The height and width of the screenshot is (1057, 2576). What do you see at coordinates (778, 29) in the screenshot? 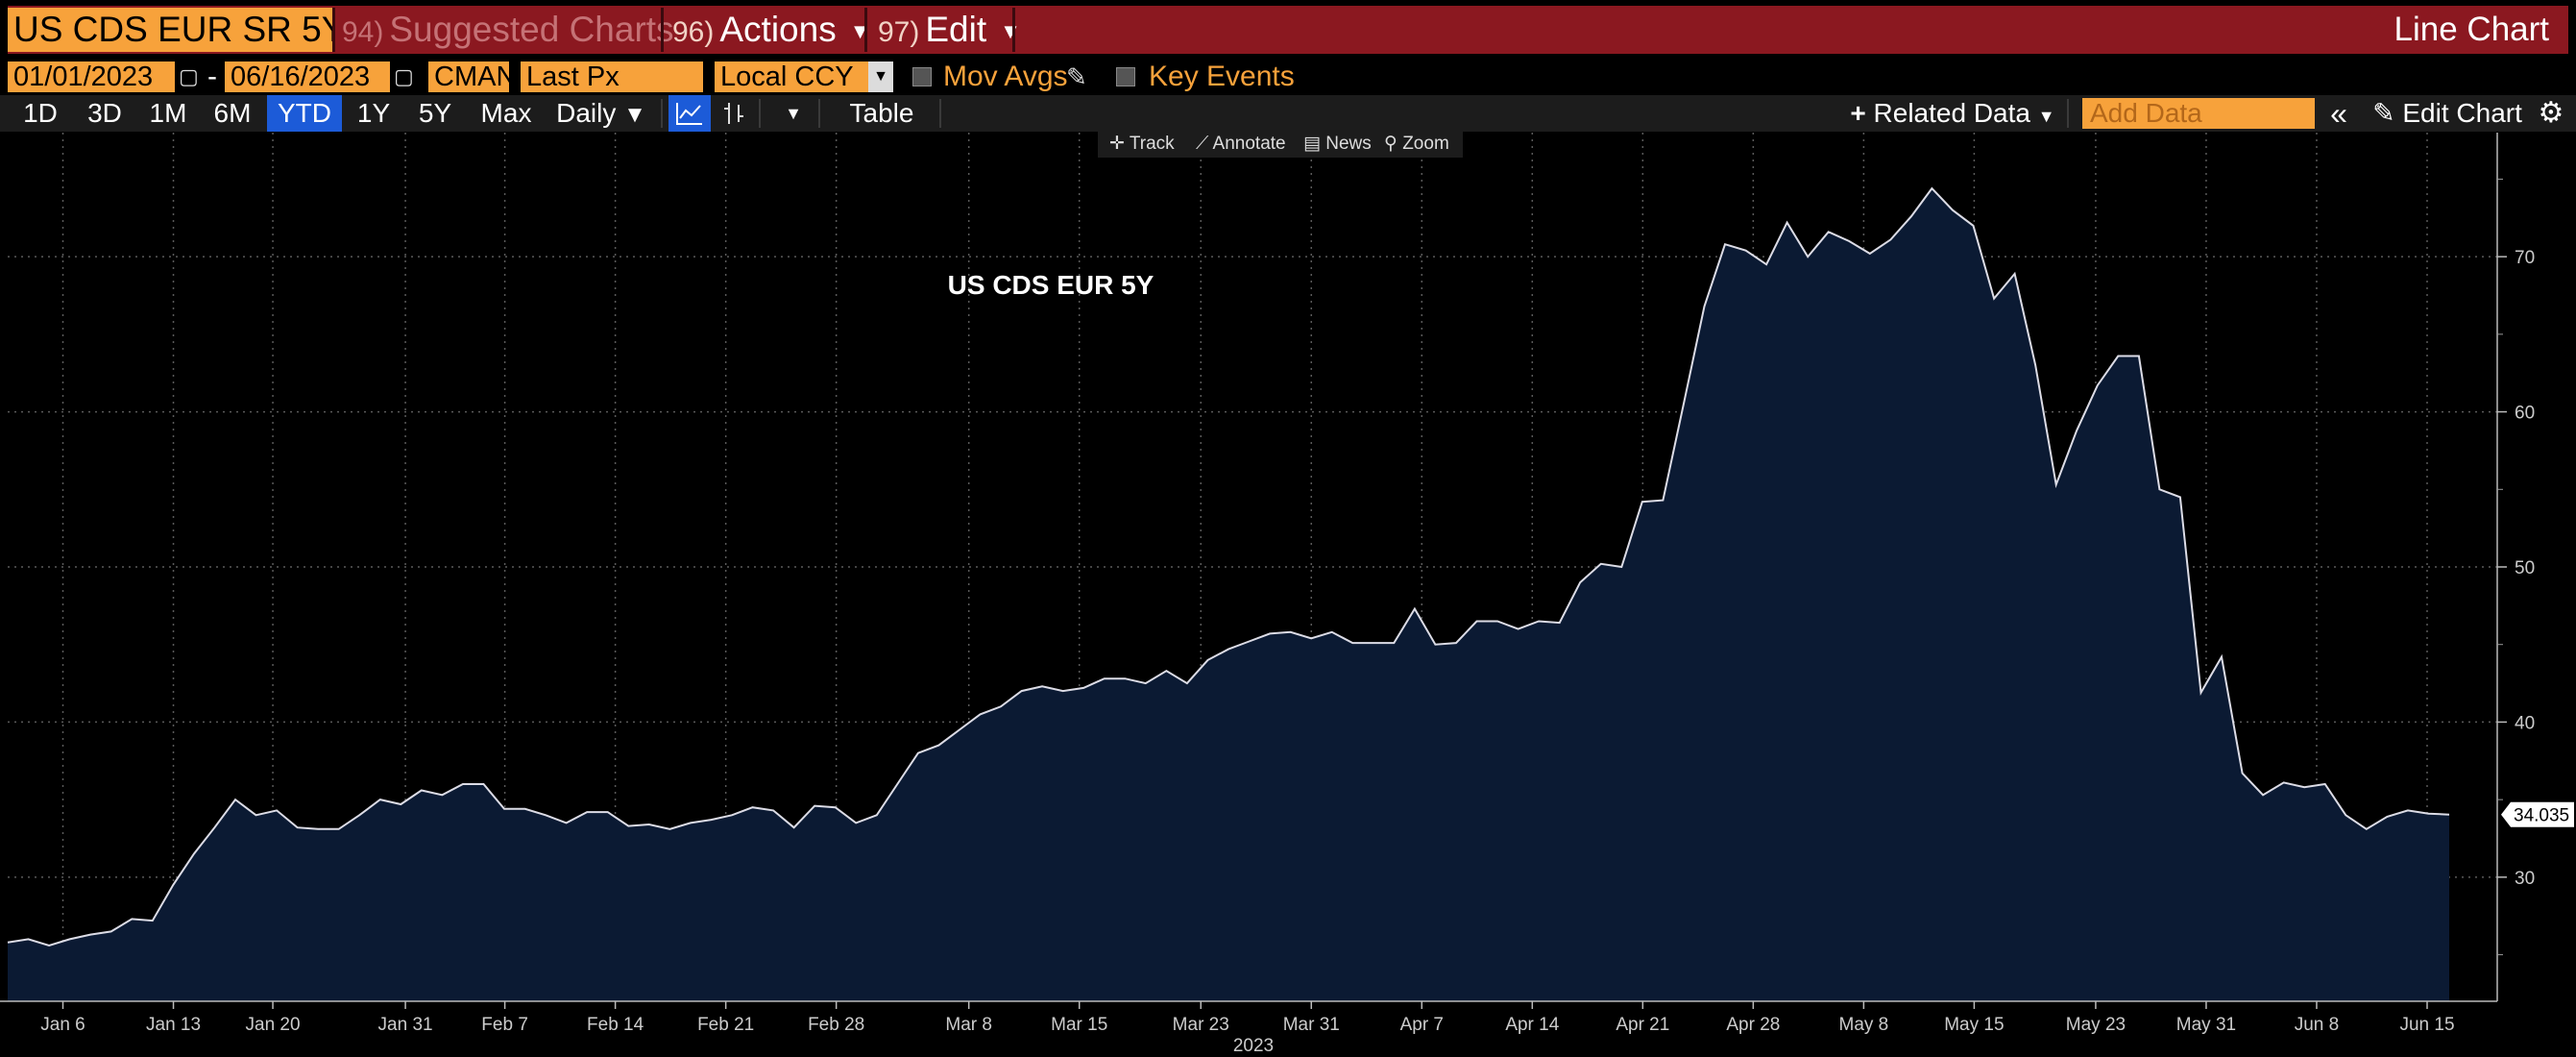
I see `menu-label: Actions` at bounding box center [778, 29].